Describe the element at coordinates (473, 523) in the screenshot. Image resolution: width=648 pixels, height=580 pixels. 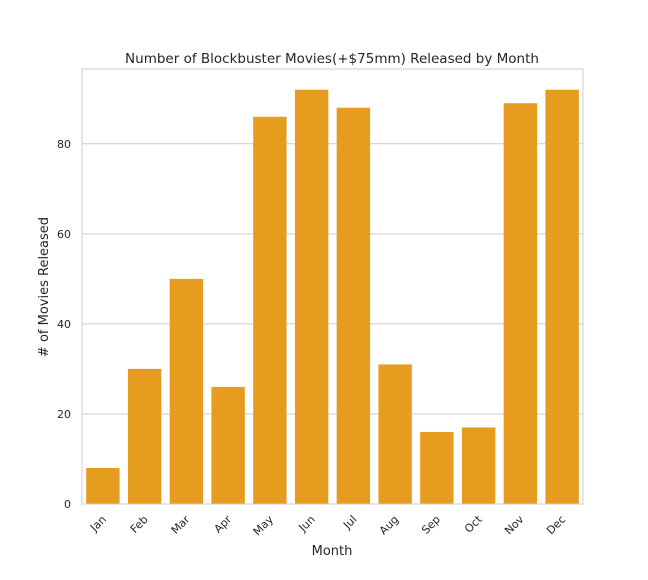
I see `x-tick-label: Oct` at that location.